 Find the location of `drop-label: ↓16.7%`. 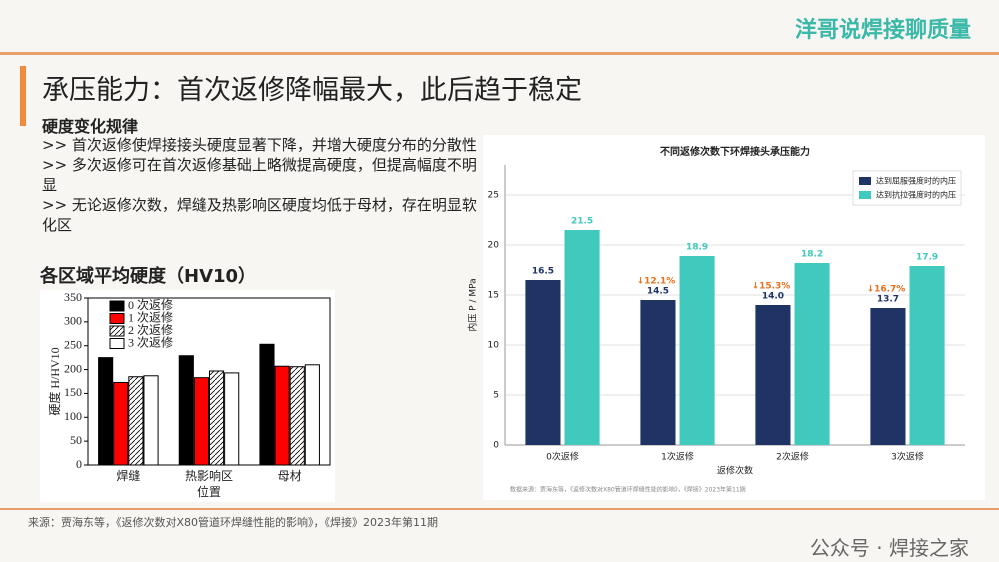

drop-label: ↓16.7% is located at coordinates (886, 290).